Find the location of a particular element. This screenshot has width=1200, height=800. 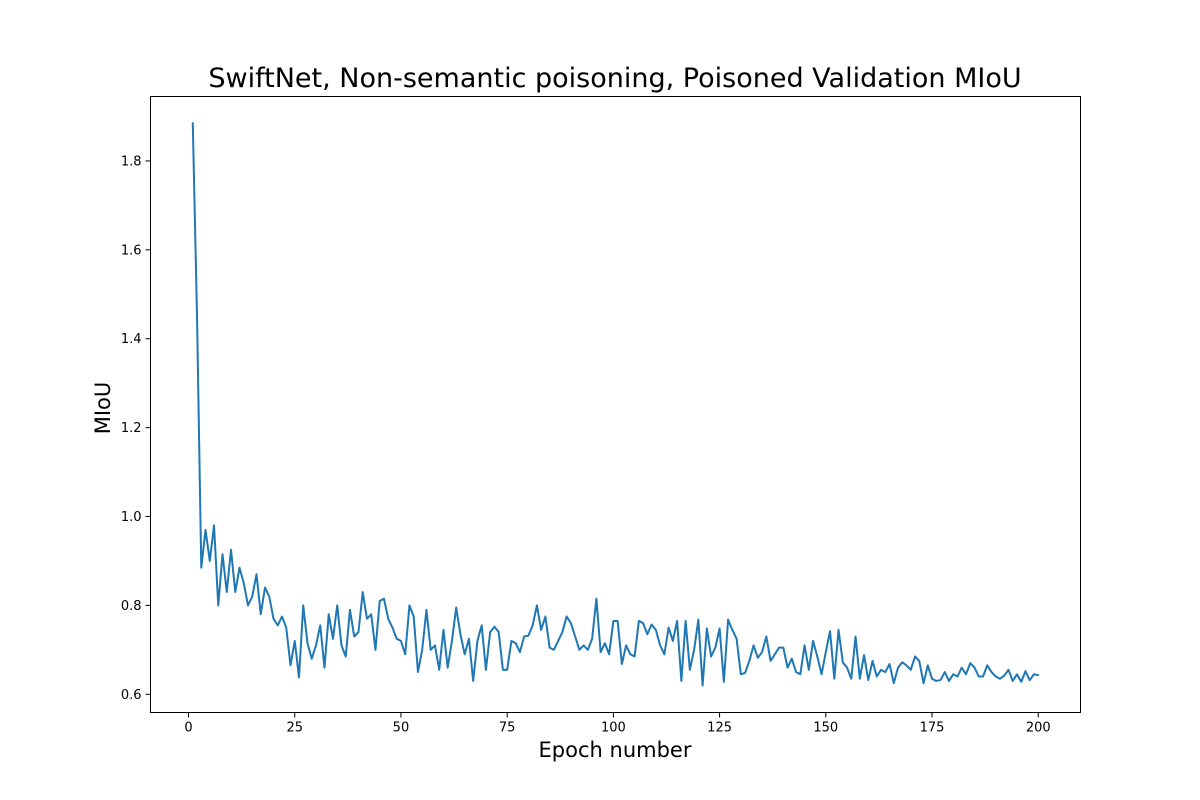

x-tick-label: 150 is located at coordinates (825, 728).